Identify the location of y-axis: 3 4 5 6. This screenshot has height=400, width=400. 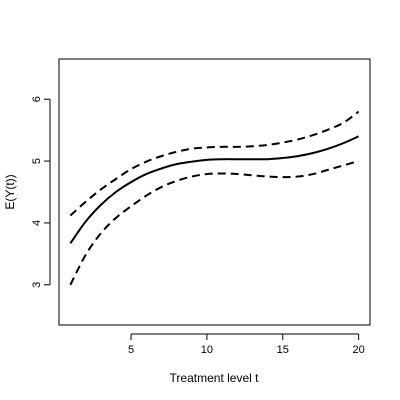
(41, 192).